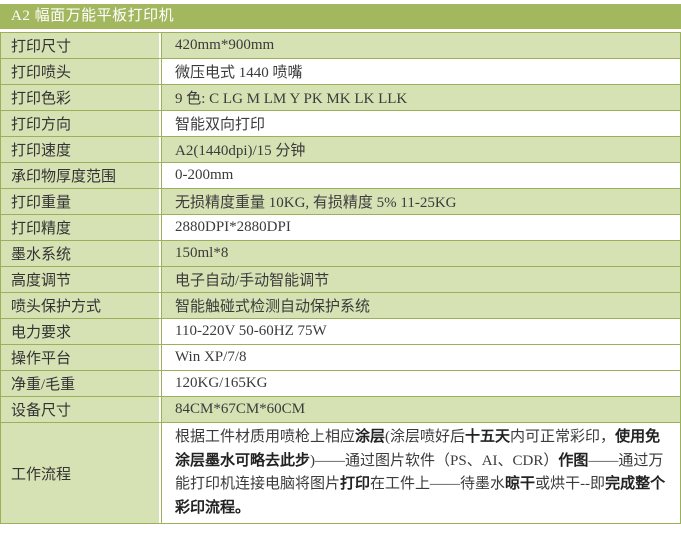 The height and width of the screenshot is (537, 681). Describe the element at coordinates (420, 383) in the screenshot. I see `spec-value: 120KG/165KG` at that location.